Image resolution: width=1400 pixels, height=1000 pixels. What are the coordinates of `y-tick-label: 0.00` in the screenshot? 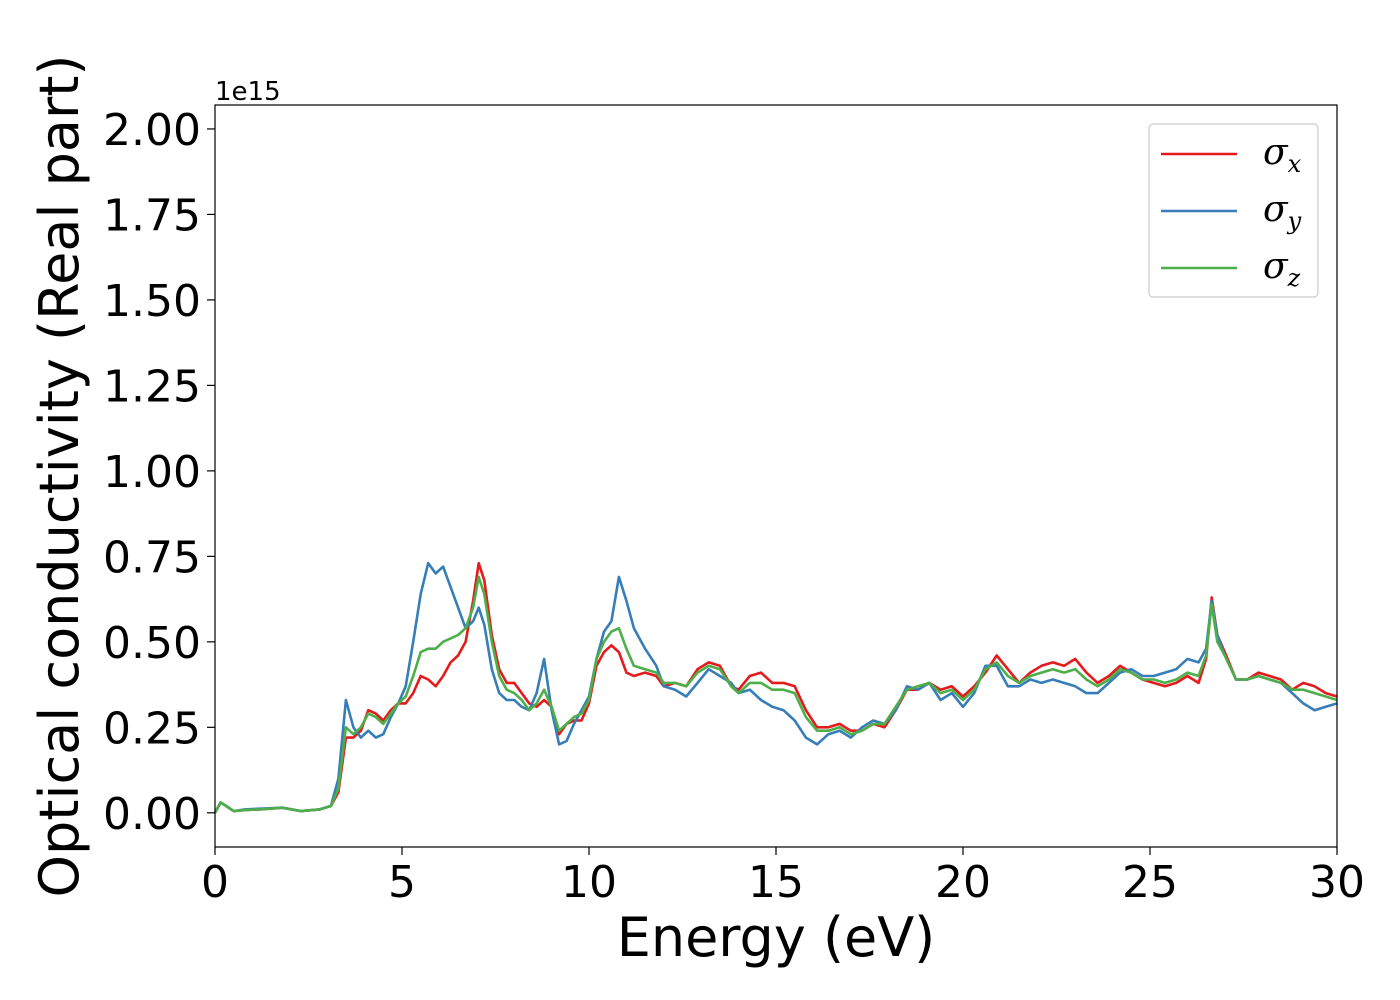 It's located at (152, 814).